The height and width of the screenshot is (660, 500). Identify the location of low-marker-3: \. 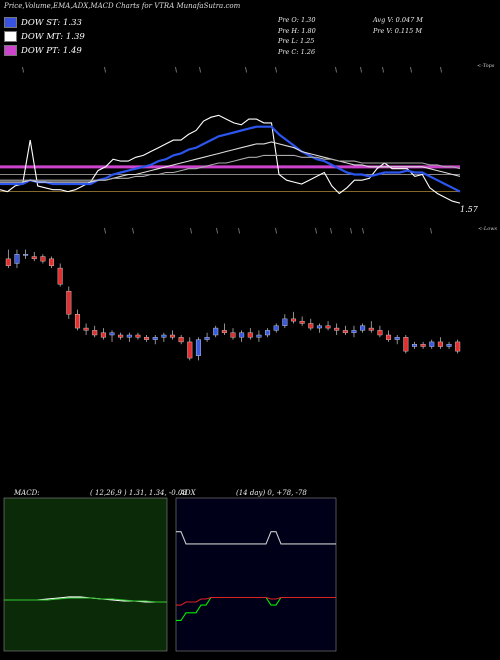
(217, 231).